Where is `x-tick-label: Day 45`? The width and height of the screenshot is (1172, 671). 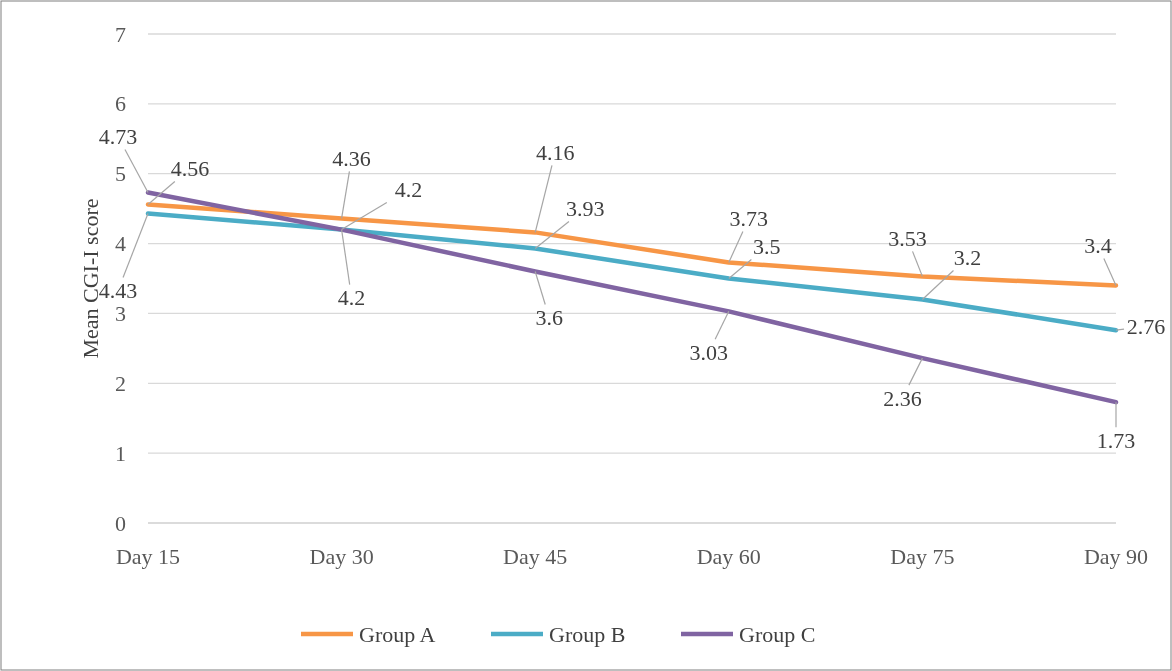 x-tick-label: Day 45 is located at coordinates (535, 556).